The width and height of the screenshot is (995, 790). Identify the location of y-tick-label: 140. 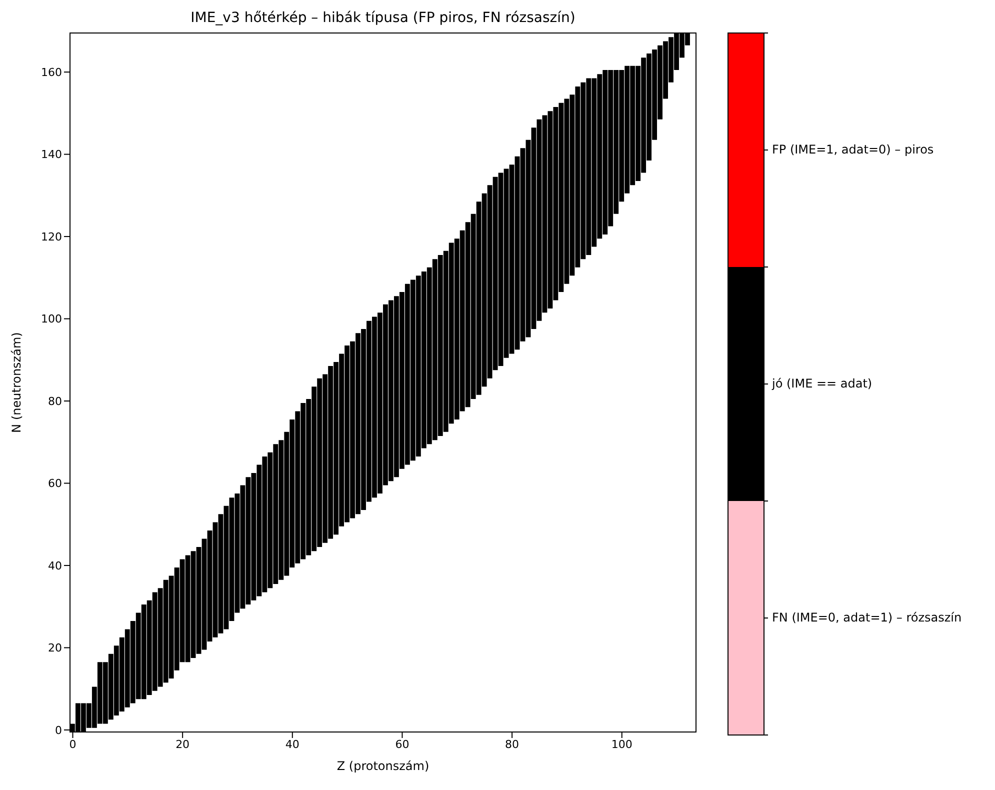
(51, 155).